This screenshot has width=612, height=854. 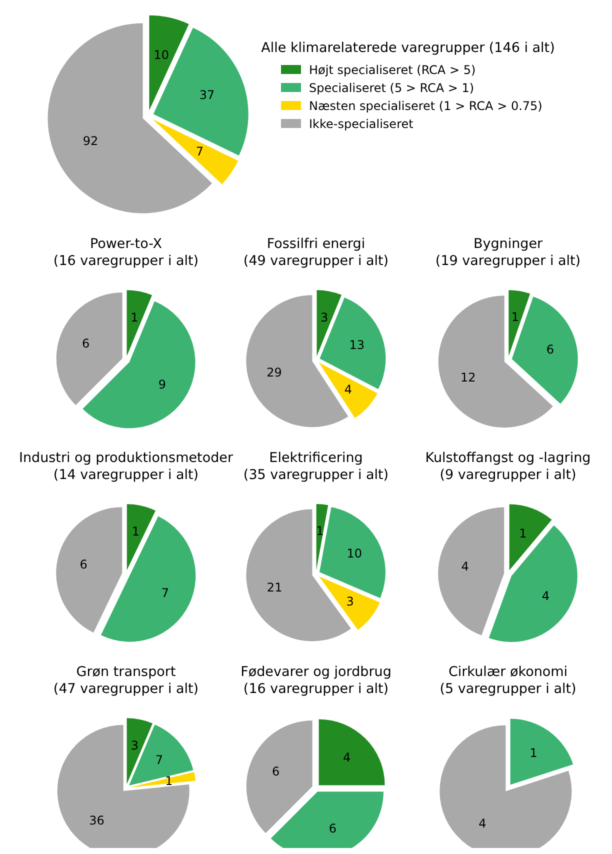 I want to click on chart-title: Industri og produktionsmetoder (14 varegrupper i alt), so click(x=126, y=466).